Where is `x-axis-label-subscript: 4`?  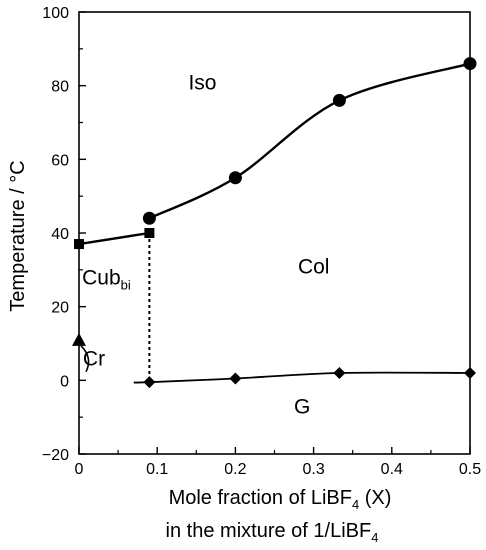 x-axis-label-subscript: 4 is located at coordinates (355, 504).